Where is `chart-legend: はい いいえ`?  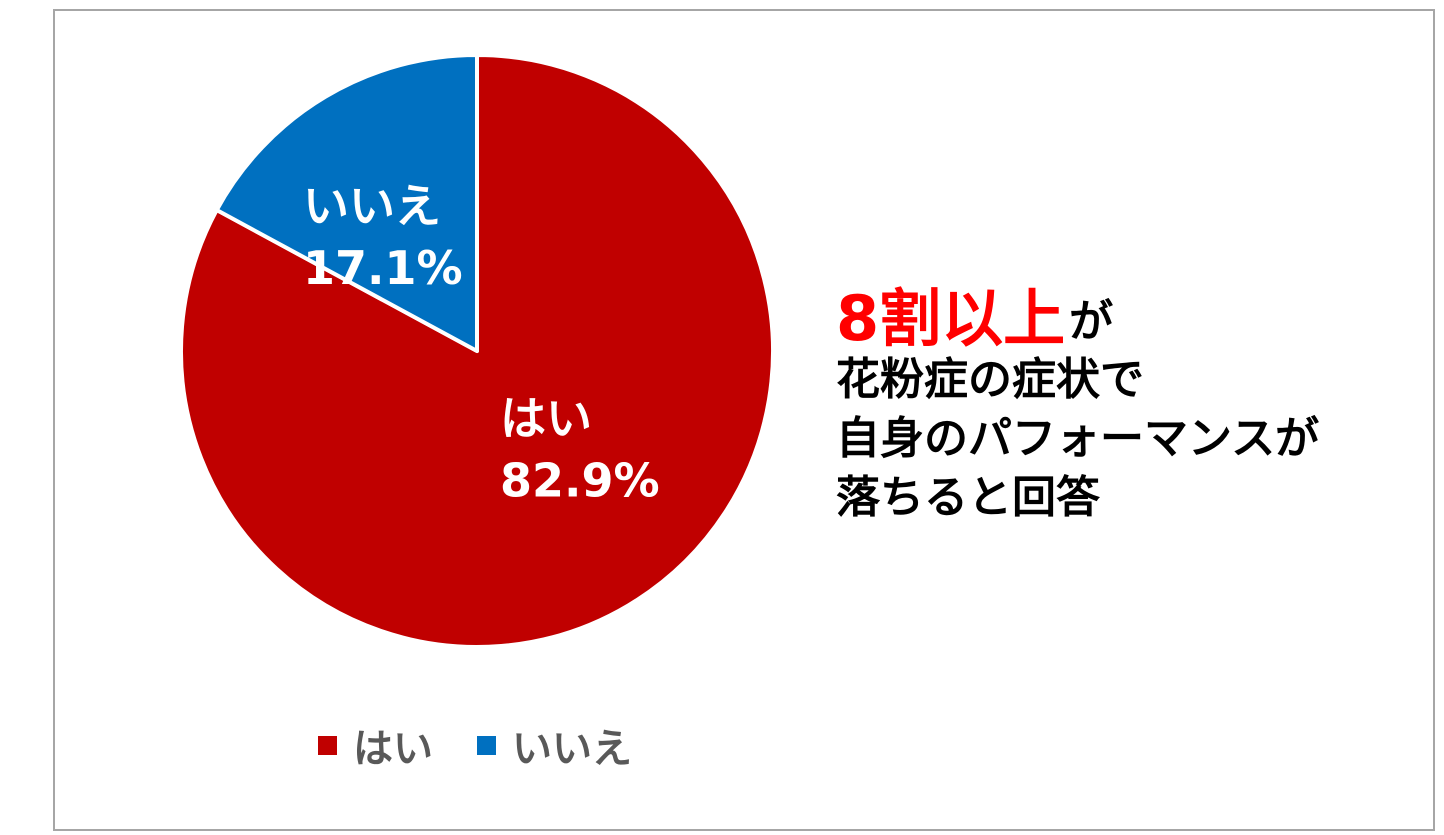
chart-legend: はい いいえ is located at coordinates (497, 745).